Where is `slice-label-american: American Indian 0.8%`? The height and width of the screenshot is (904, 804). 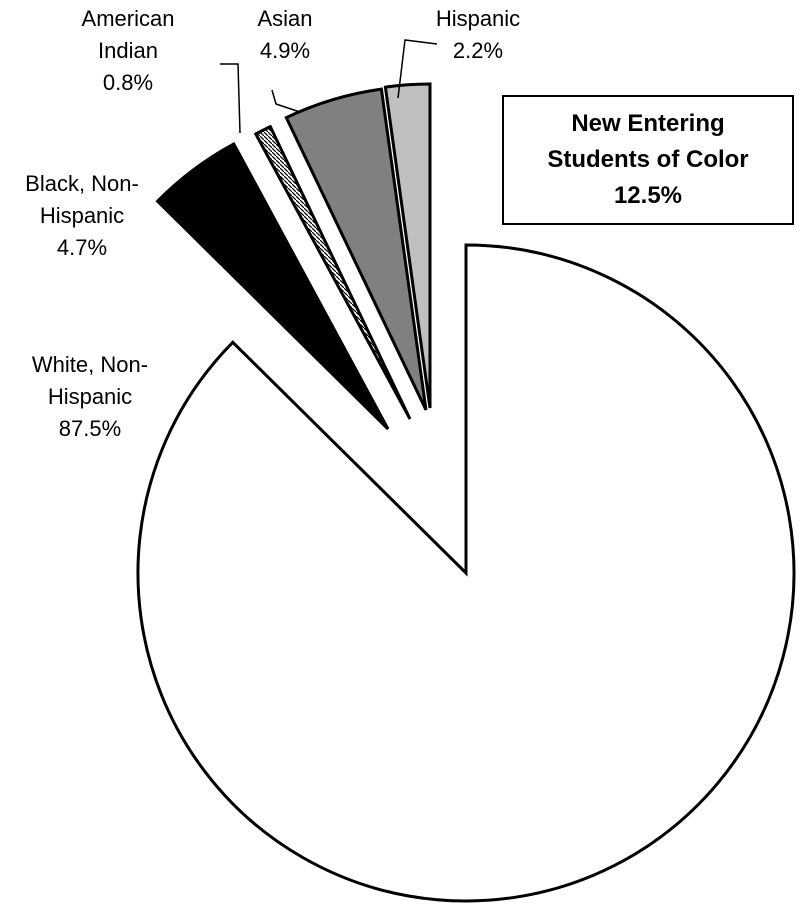
slice-label-american: American Indian 0.8% is located at coordinates (128, 50).